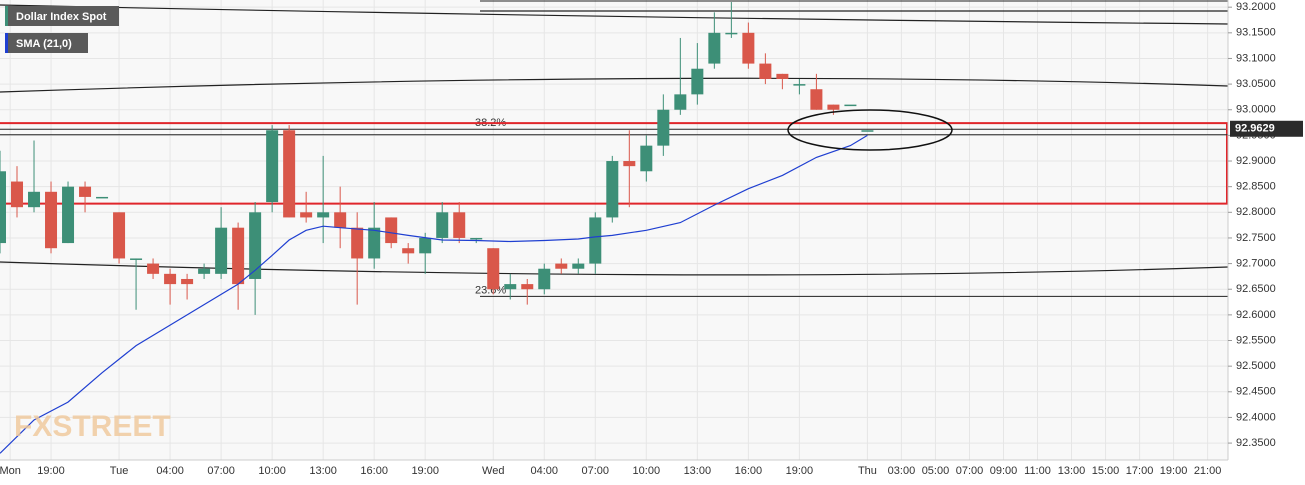  Describe the element at coordinates (1256, 212) in the screenshot. I see `y-tick-label: 92.8000` at that location.